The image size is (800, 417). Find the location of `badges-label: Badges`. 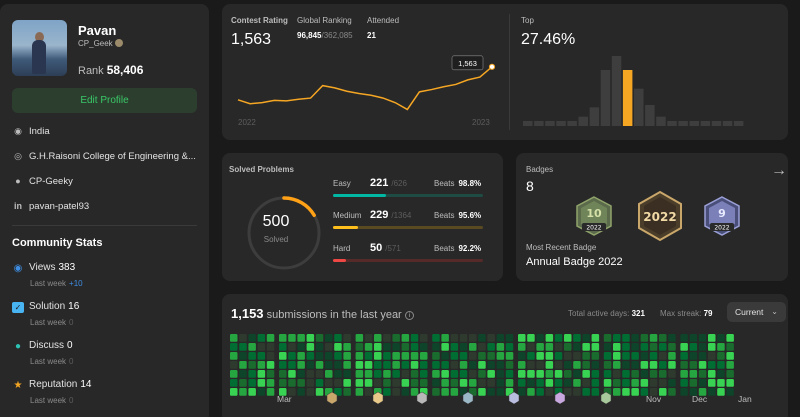

badges-label: Badges is located at coordinates (540, 169).